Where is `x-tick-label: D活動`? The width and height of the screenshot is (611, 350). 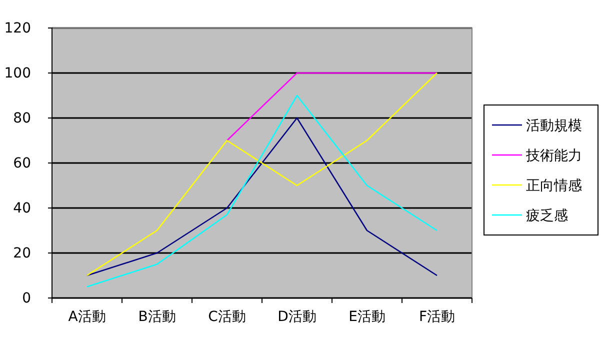
x-tick-label: D活動 is located at coordinates (297, 317).